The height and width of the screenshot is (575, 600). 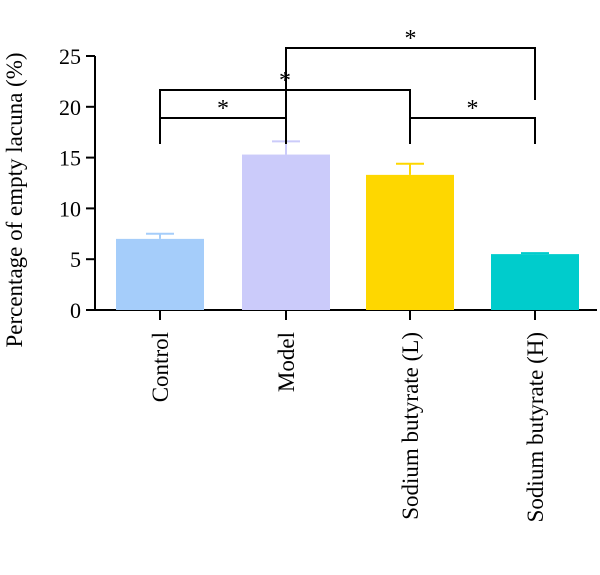 What do you see at coordinates (75, 310) in the screenshot?
I see `y-tick-label: 0` at bounding box center [75, 310].